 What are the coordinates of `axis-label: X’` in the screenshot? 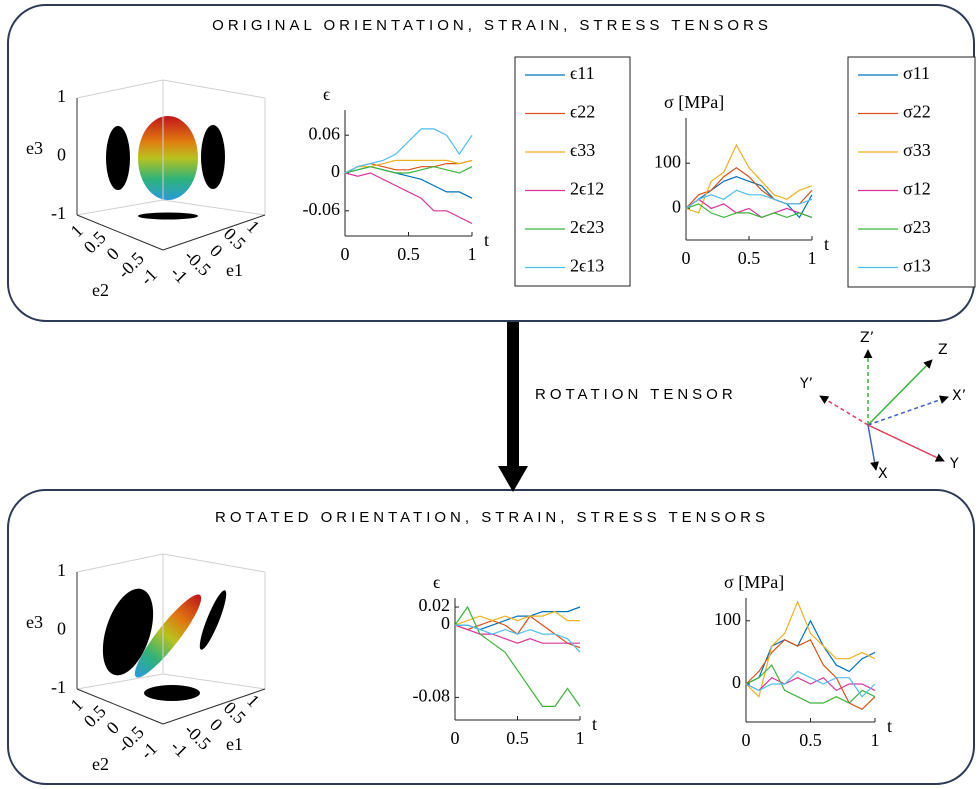 It's located at (959, 396).